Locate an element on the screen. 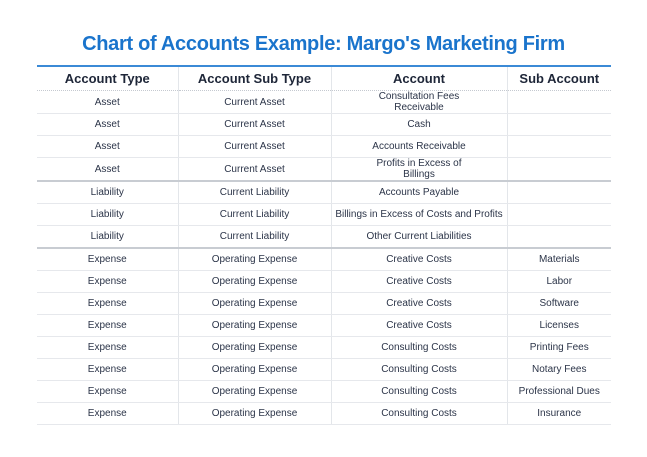 The width and height of the screenshot is (647, 457). column-header: Sub Account is located at coordinates (558, 78).